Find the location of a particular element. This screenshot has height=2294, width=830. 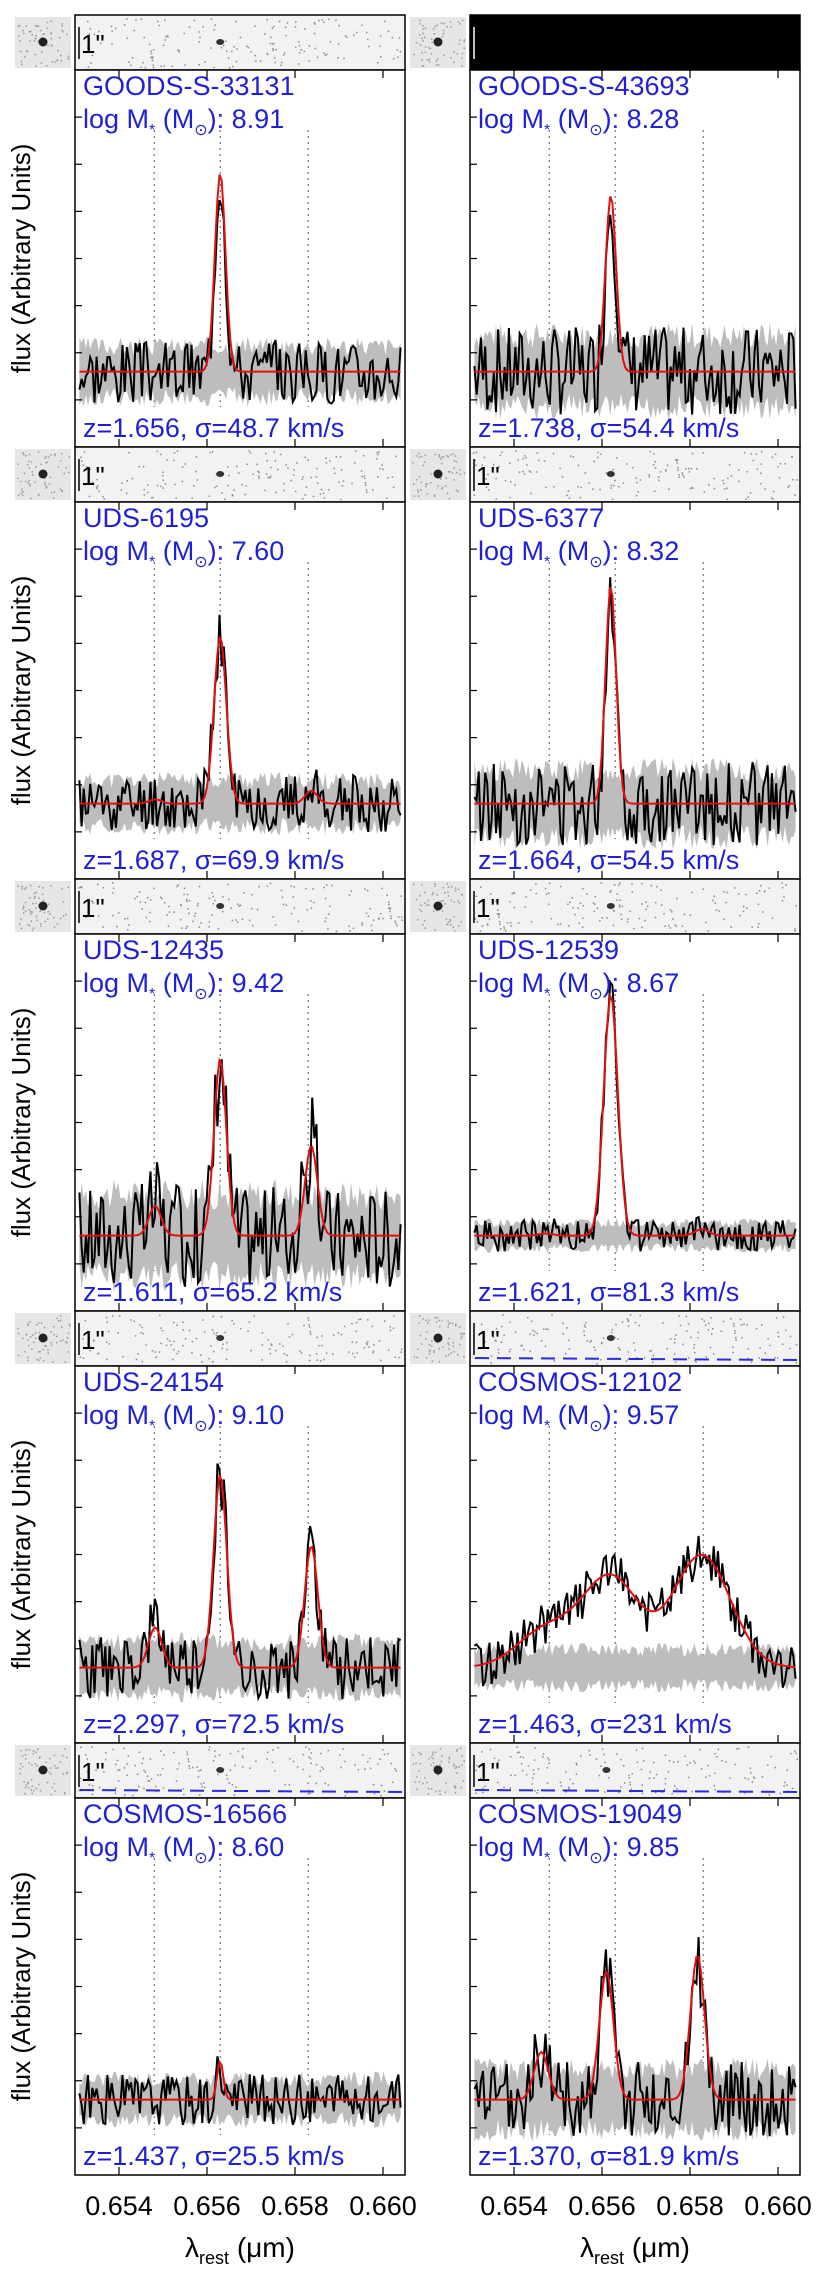

x-tick-label: 0.658 is located at coordinates (690, 2206).